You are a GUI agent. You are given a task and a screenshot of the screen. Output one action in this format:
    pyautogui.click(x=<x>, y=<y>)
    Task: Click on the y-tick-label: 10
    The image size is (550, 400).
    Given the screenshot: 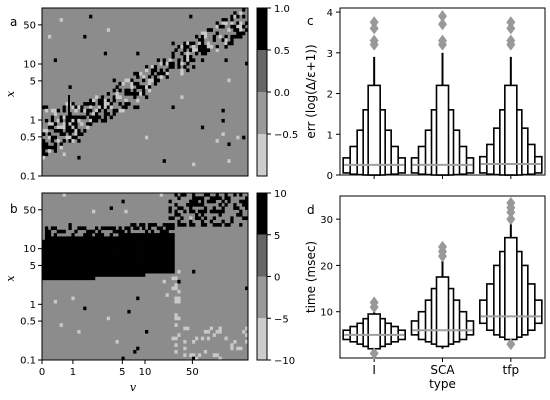 What is the action you would take?
    pyautogui.click(x=29, y=249)
    